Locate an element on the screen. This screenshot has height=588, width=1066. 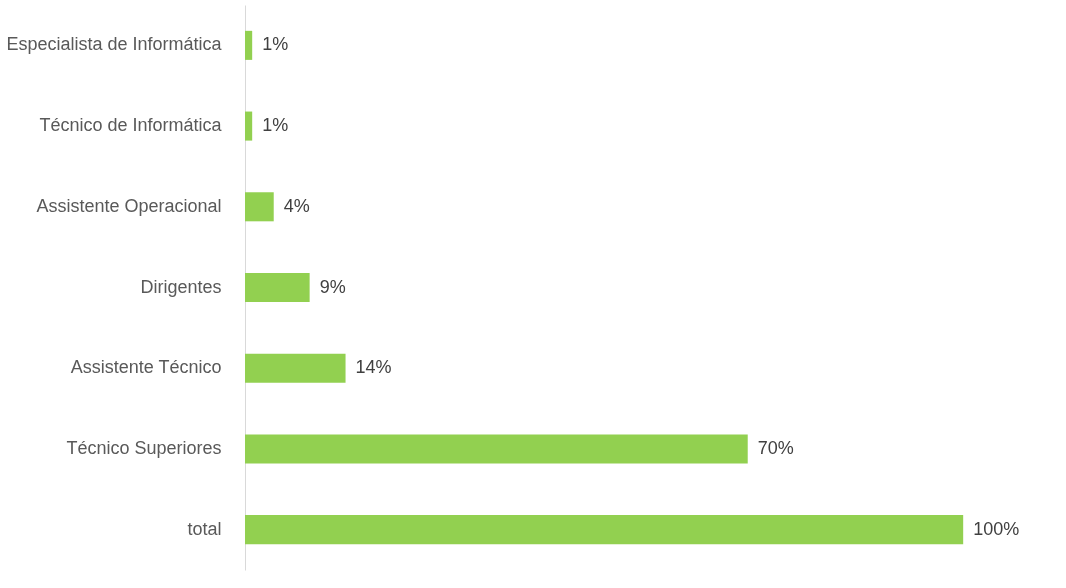
data-label: 4% is located at coordinates (296, 205).